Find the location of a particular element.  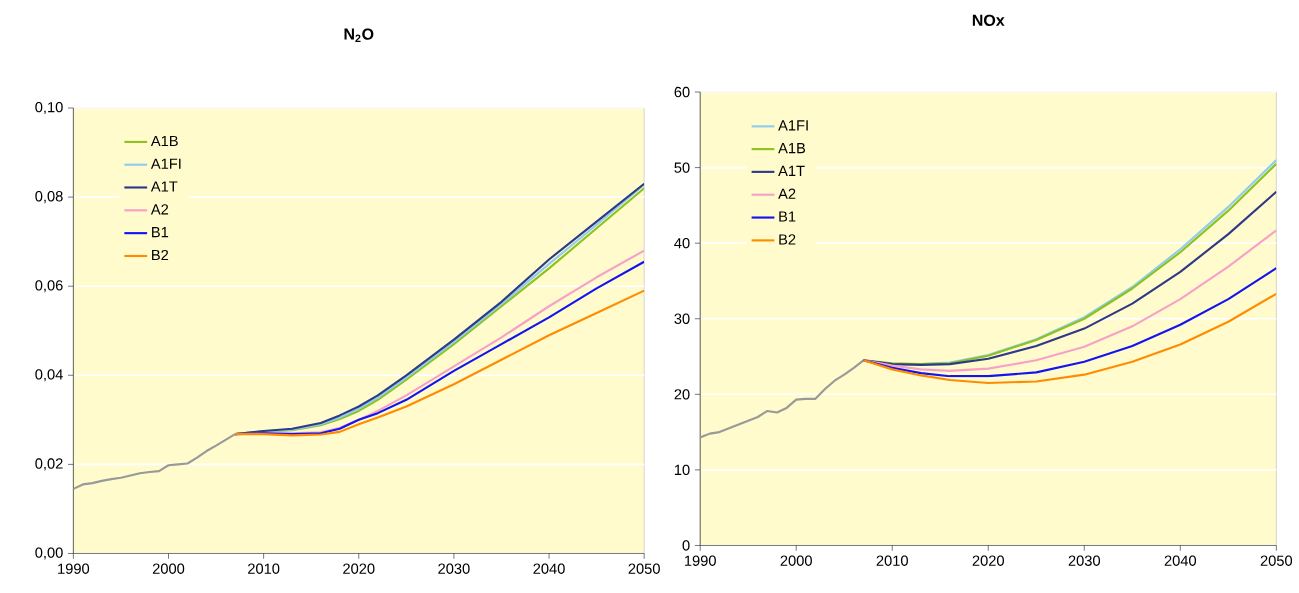

y-tick-label: 0 is located at coordinates (686, 545).